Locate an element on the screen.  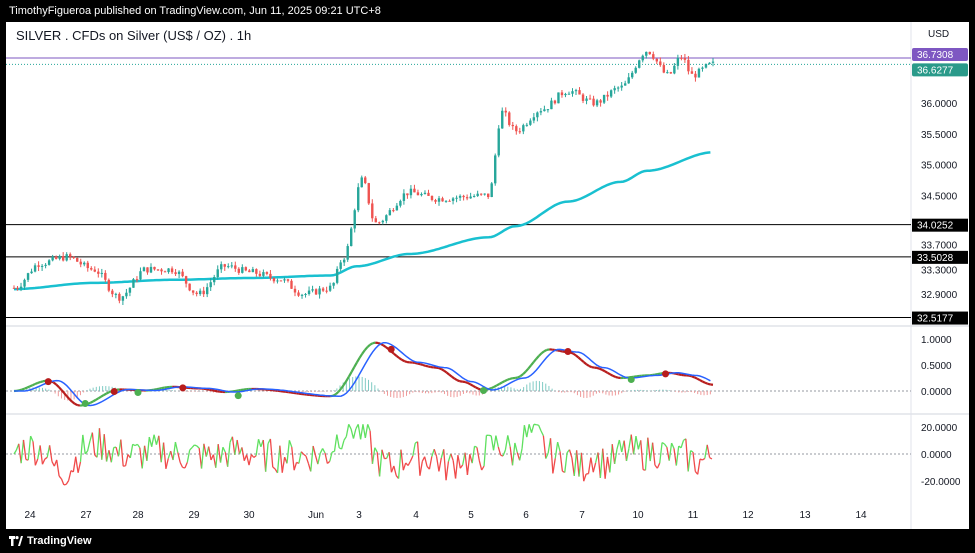
time-axis-label: 4 is located at coordinates (416, 515).